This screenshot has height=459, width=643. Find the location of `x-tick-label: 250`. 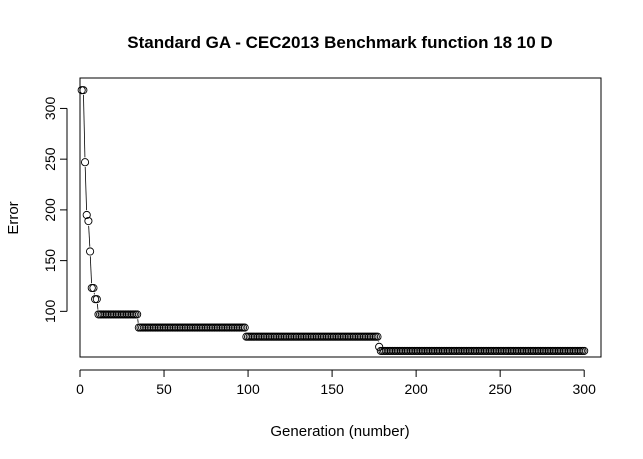

x-tick-label: 250 is located at coordinates (500, 389).